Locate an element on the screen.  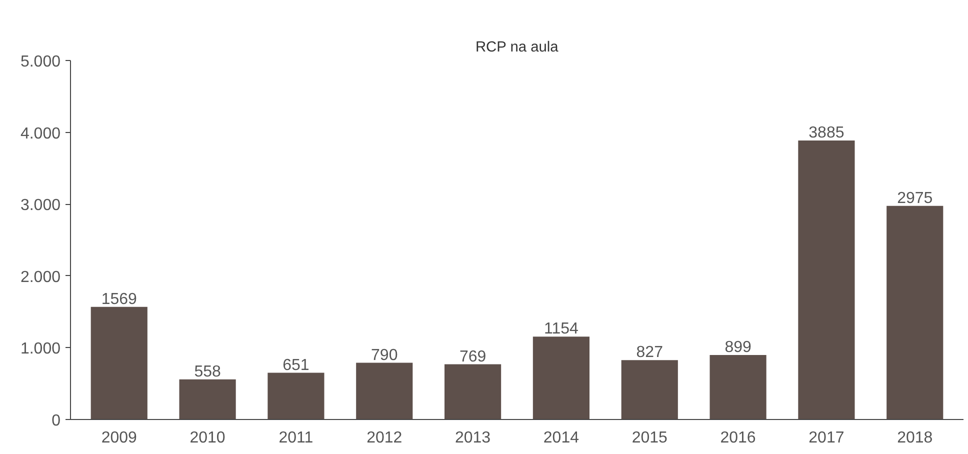
data-label: 2975 is located at coordinates (915, 198).